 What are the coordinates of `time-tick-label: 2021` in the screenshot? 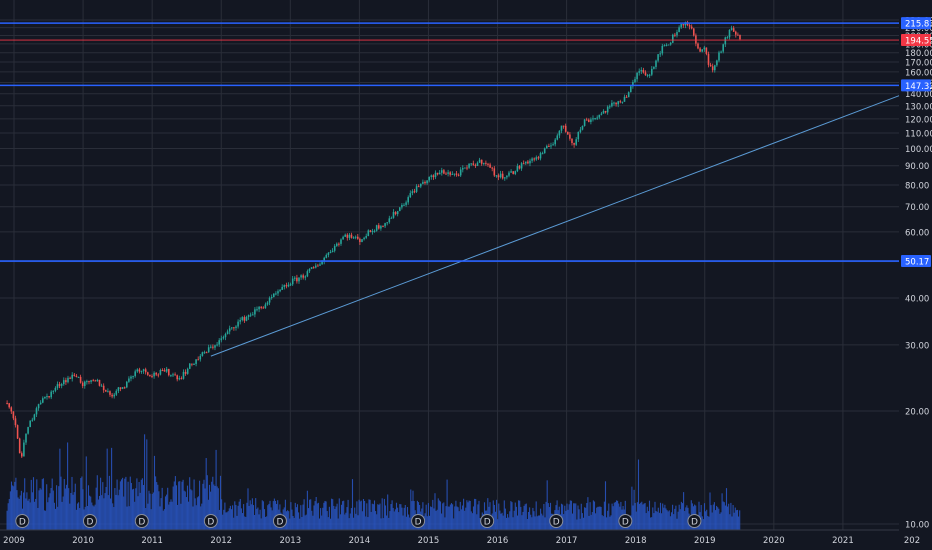 It's located at (843, 541).